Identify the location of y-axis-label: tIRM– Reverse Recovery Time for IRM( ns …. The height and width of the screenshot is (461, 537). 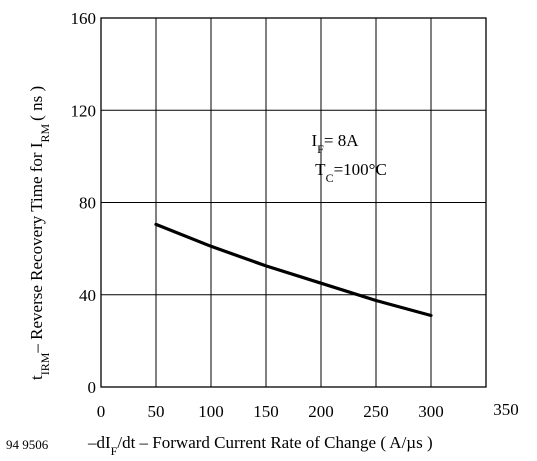
(39, 233).